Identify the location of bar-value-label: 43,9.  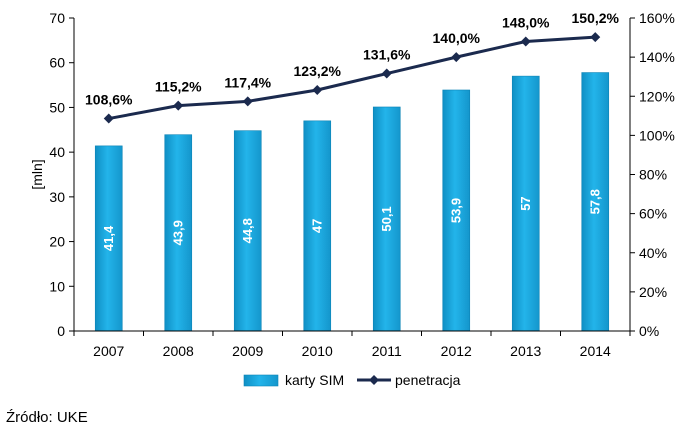
(178, 232).